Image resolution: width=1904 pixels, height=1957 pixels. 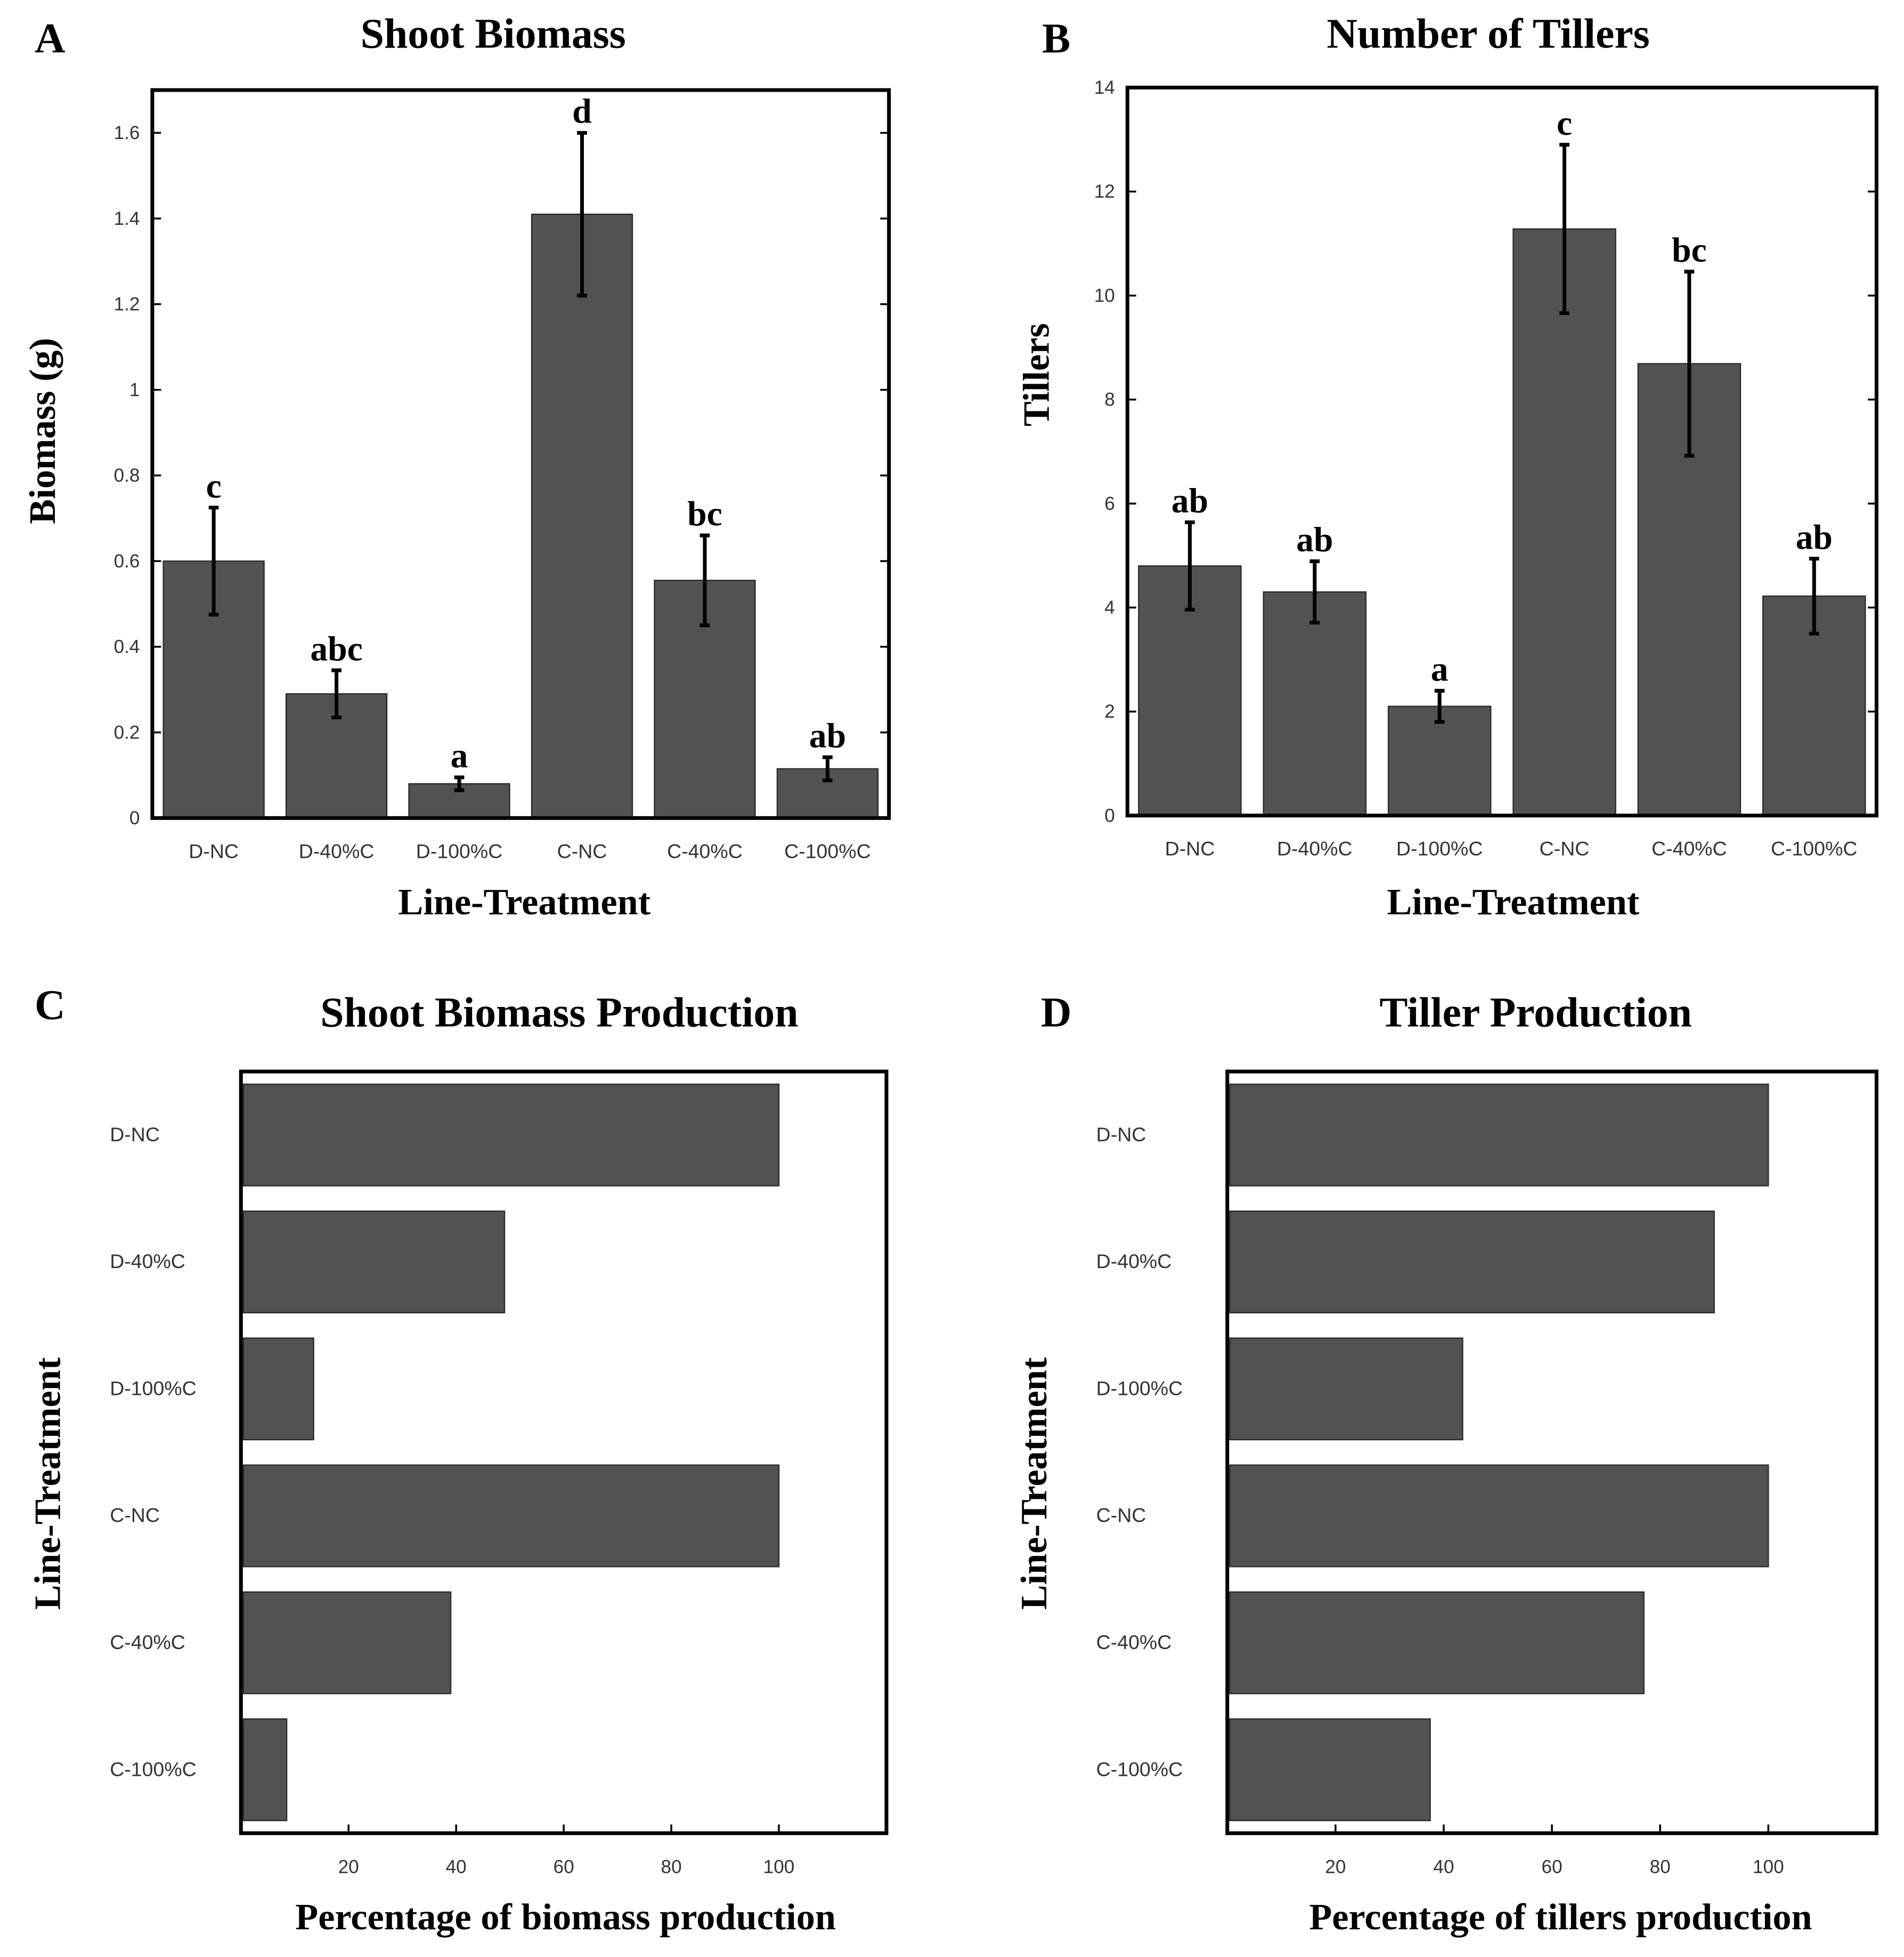 I want to click on y-tick-label: 1, so click(x=135, y=389).